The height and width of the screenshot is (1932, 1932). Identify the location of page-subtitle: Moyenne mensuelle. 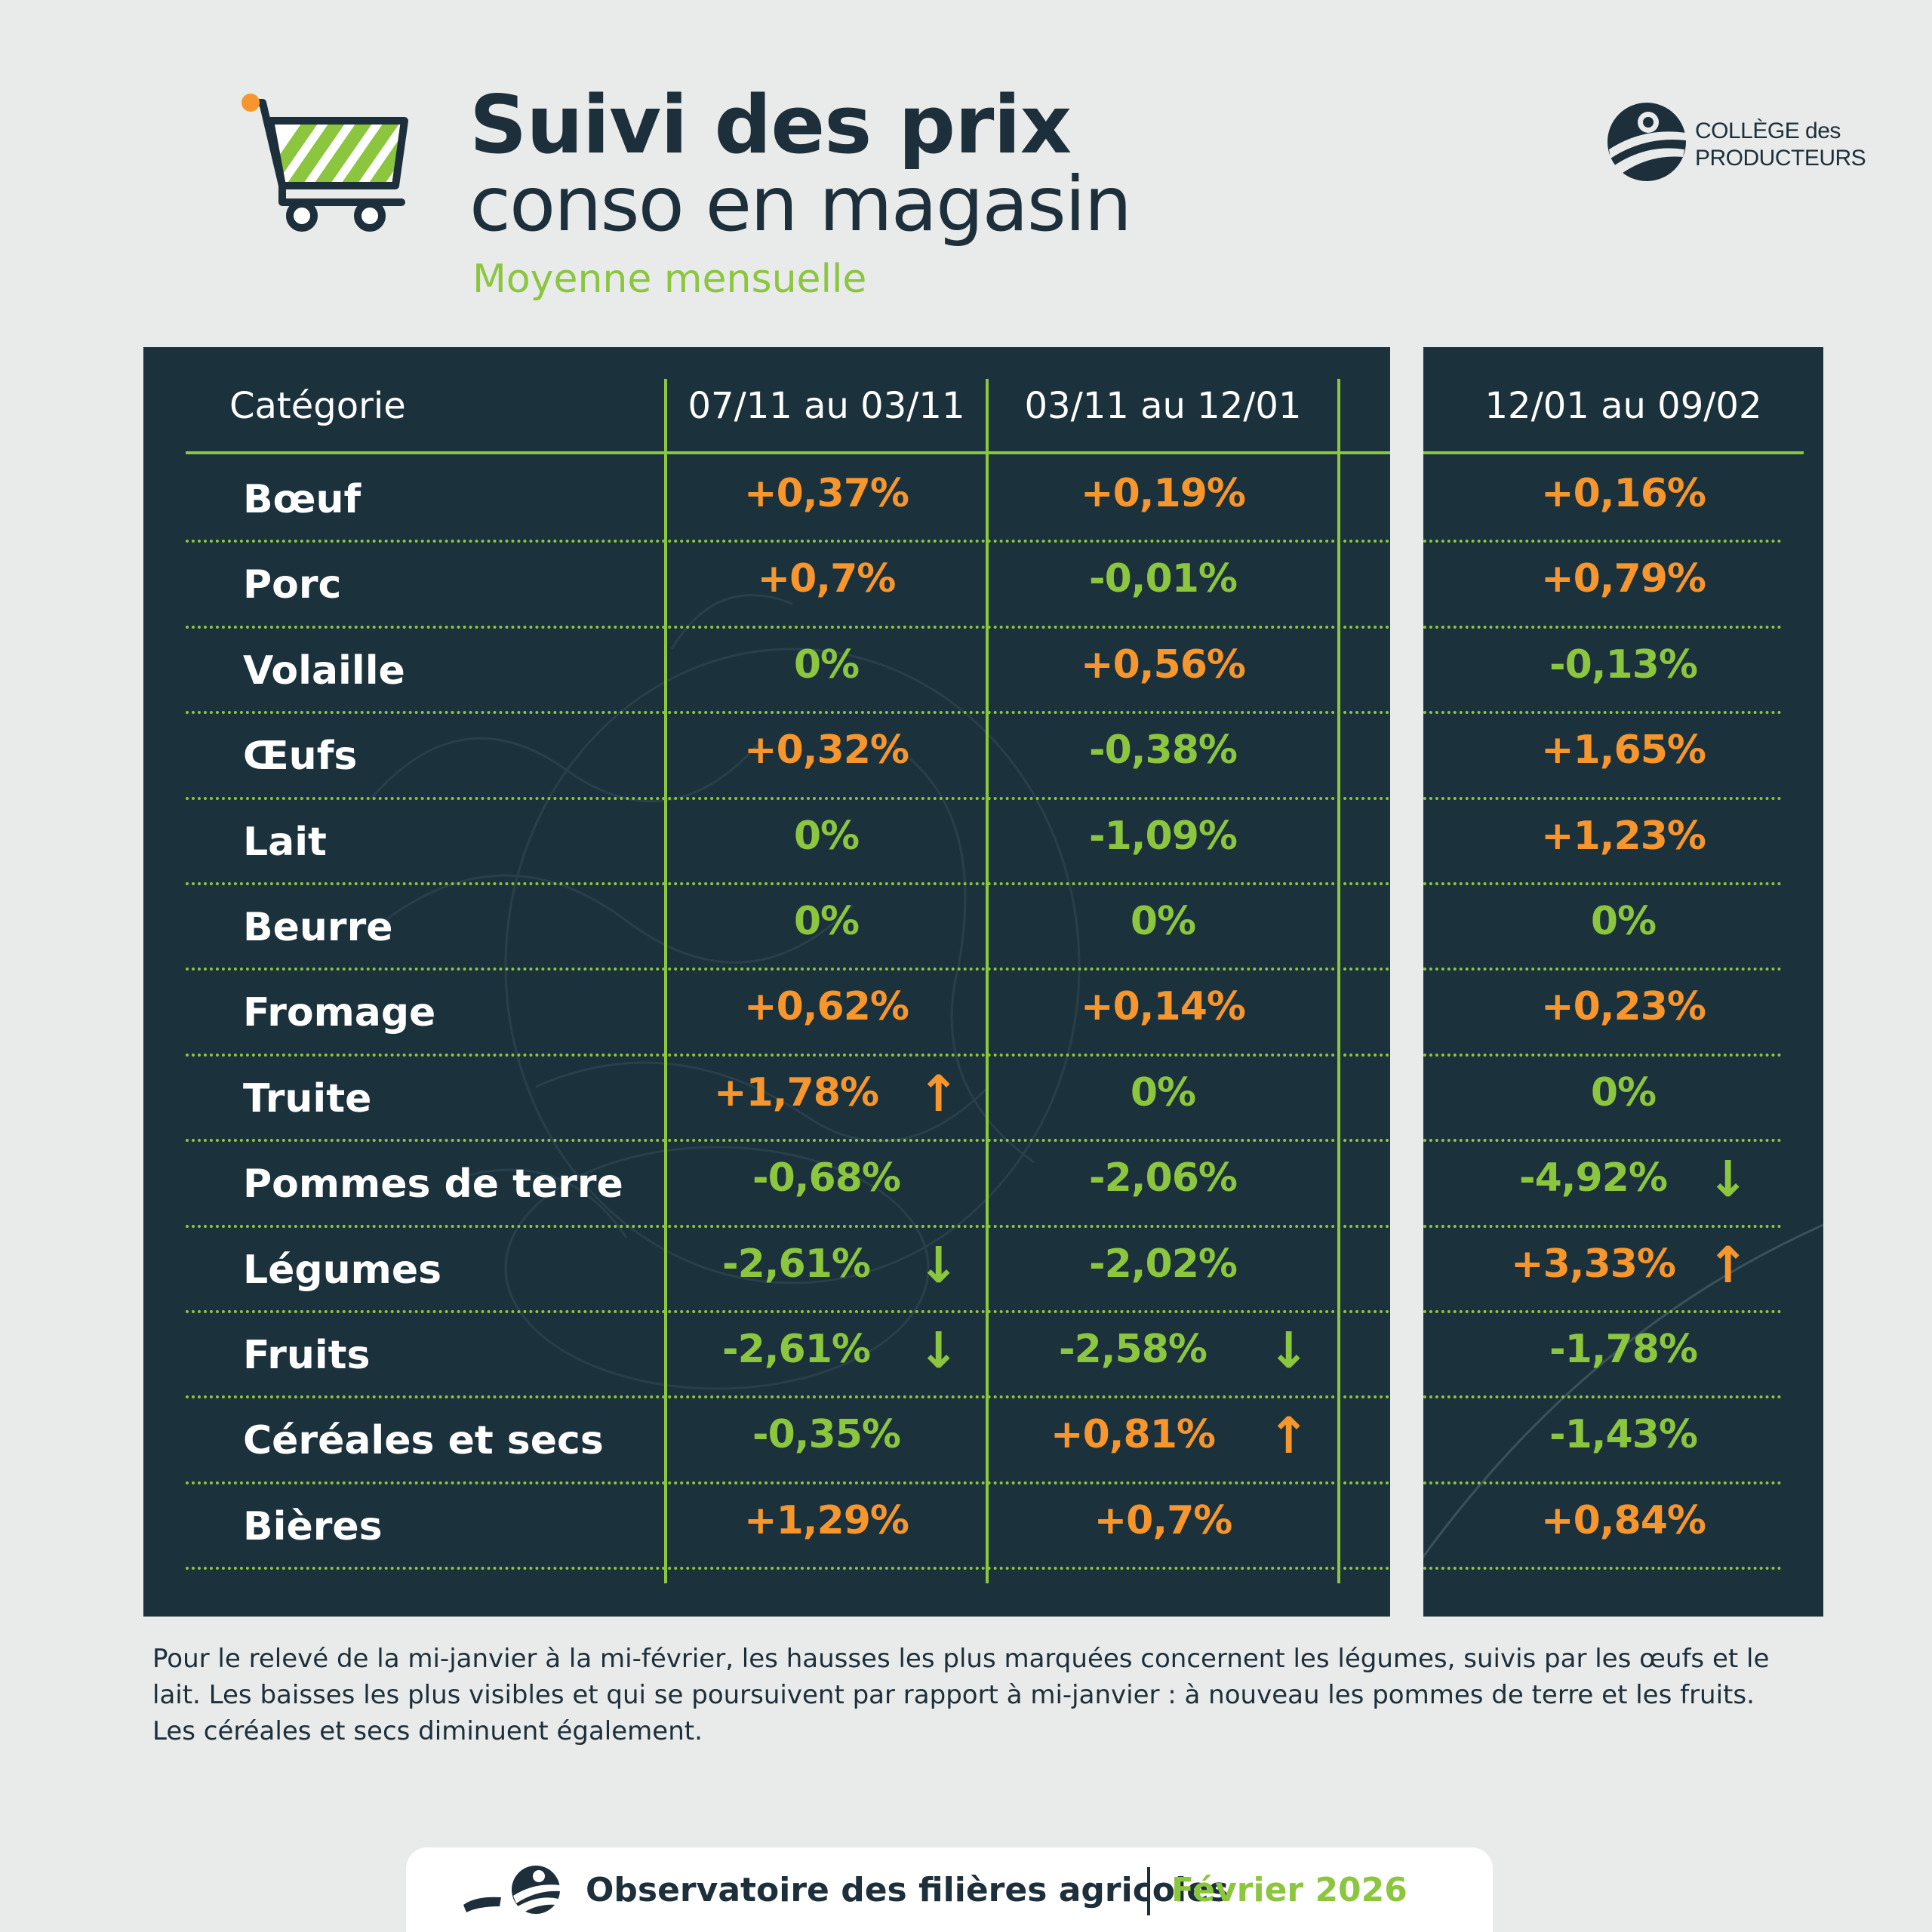
(669, 279).